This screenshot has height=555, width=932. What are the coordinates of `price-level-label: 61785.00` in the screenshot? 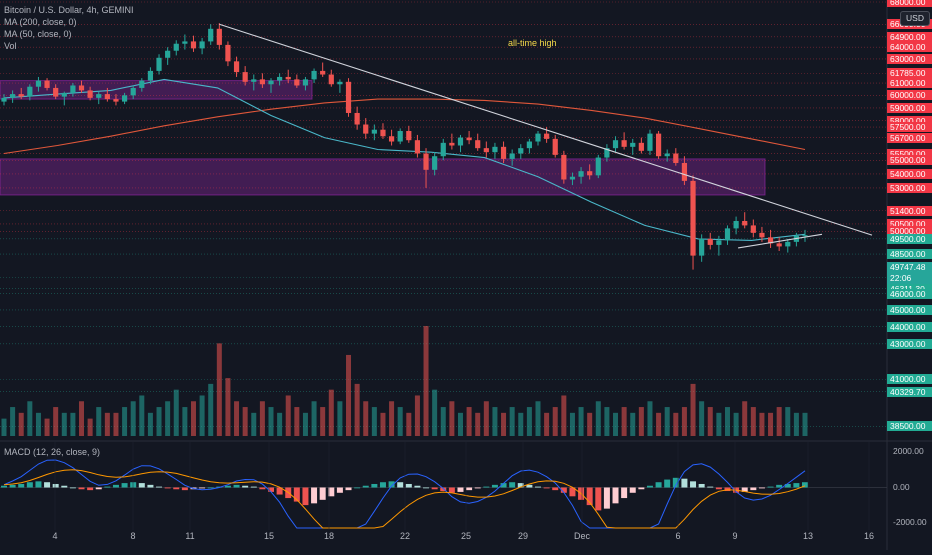 It's located at (909, 73).